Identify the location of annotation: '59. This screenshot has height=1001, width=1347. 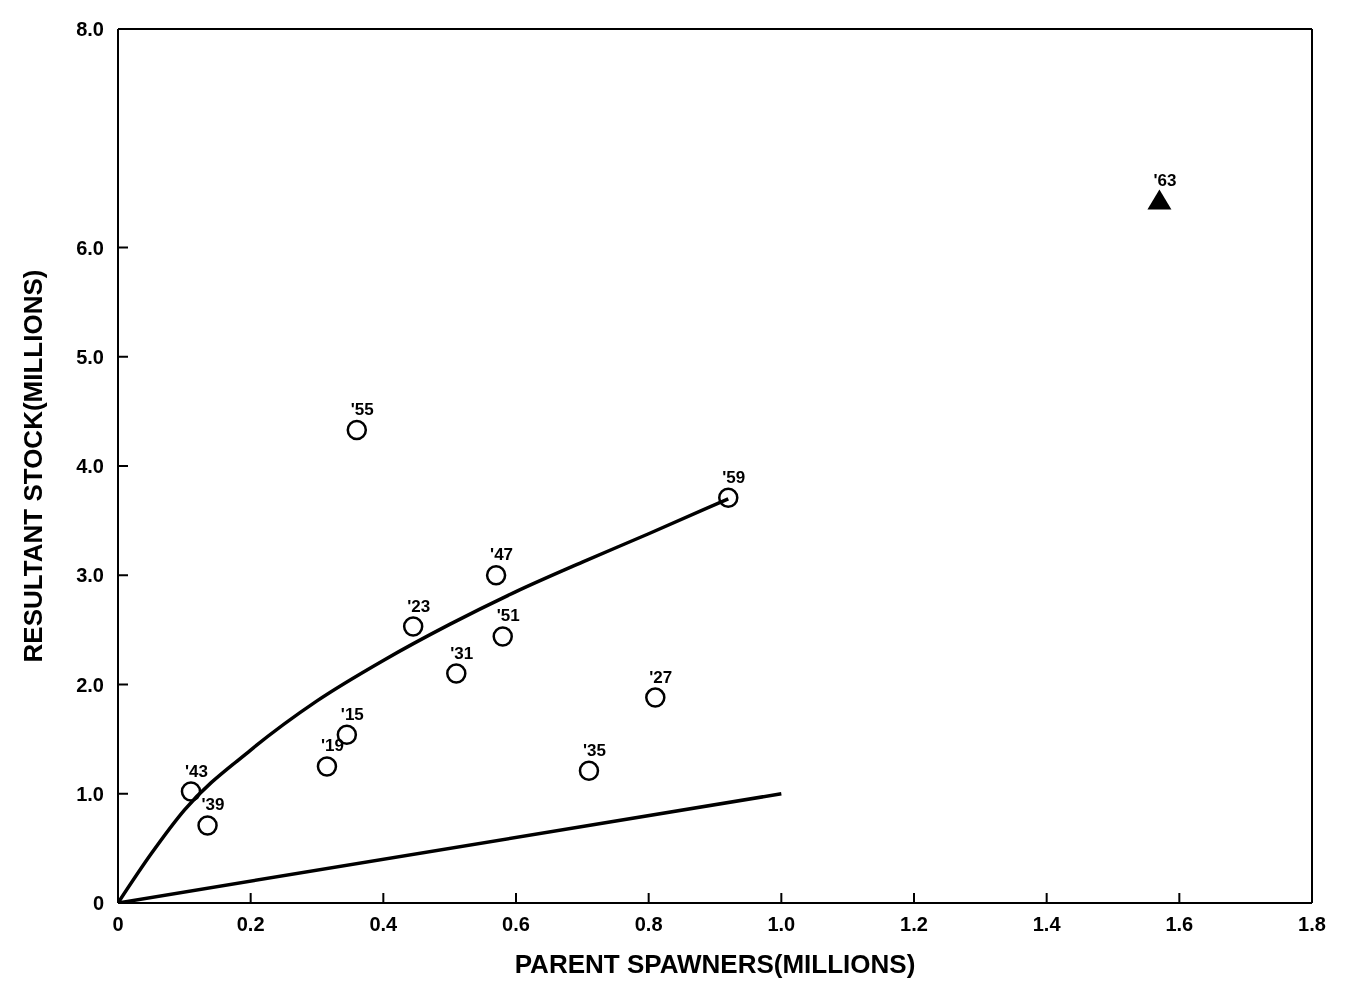
(734, 477).